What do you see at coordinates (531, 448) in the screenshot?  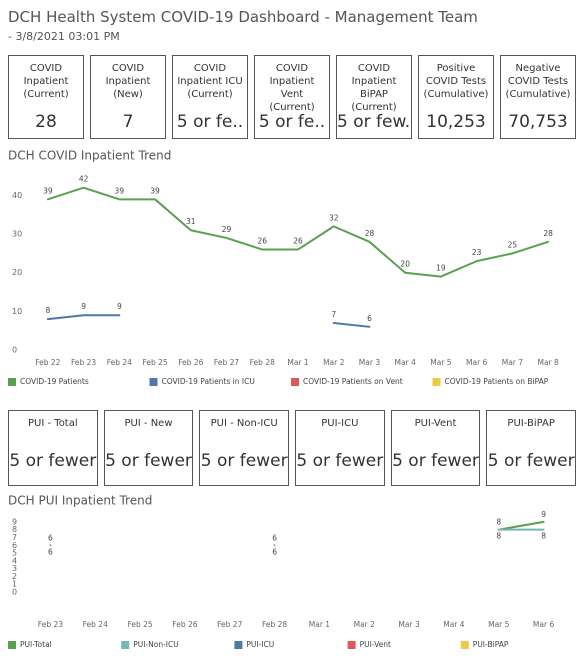 I see `kpi-card: PUI-BiPAP 5 or fewer` at bounding box center [531, 448].